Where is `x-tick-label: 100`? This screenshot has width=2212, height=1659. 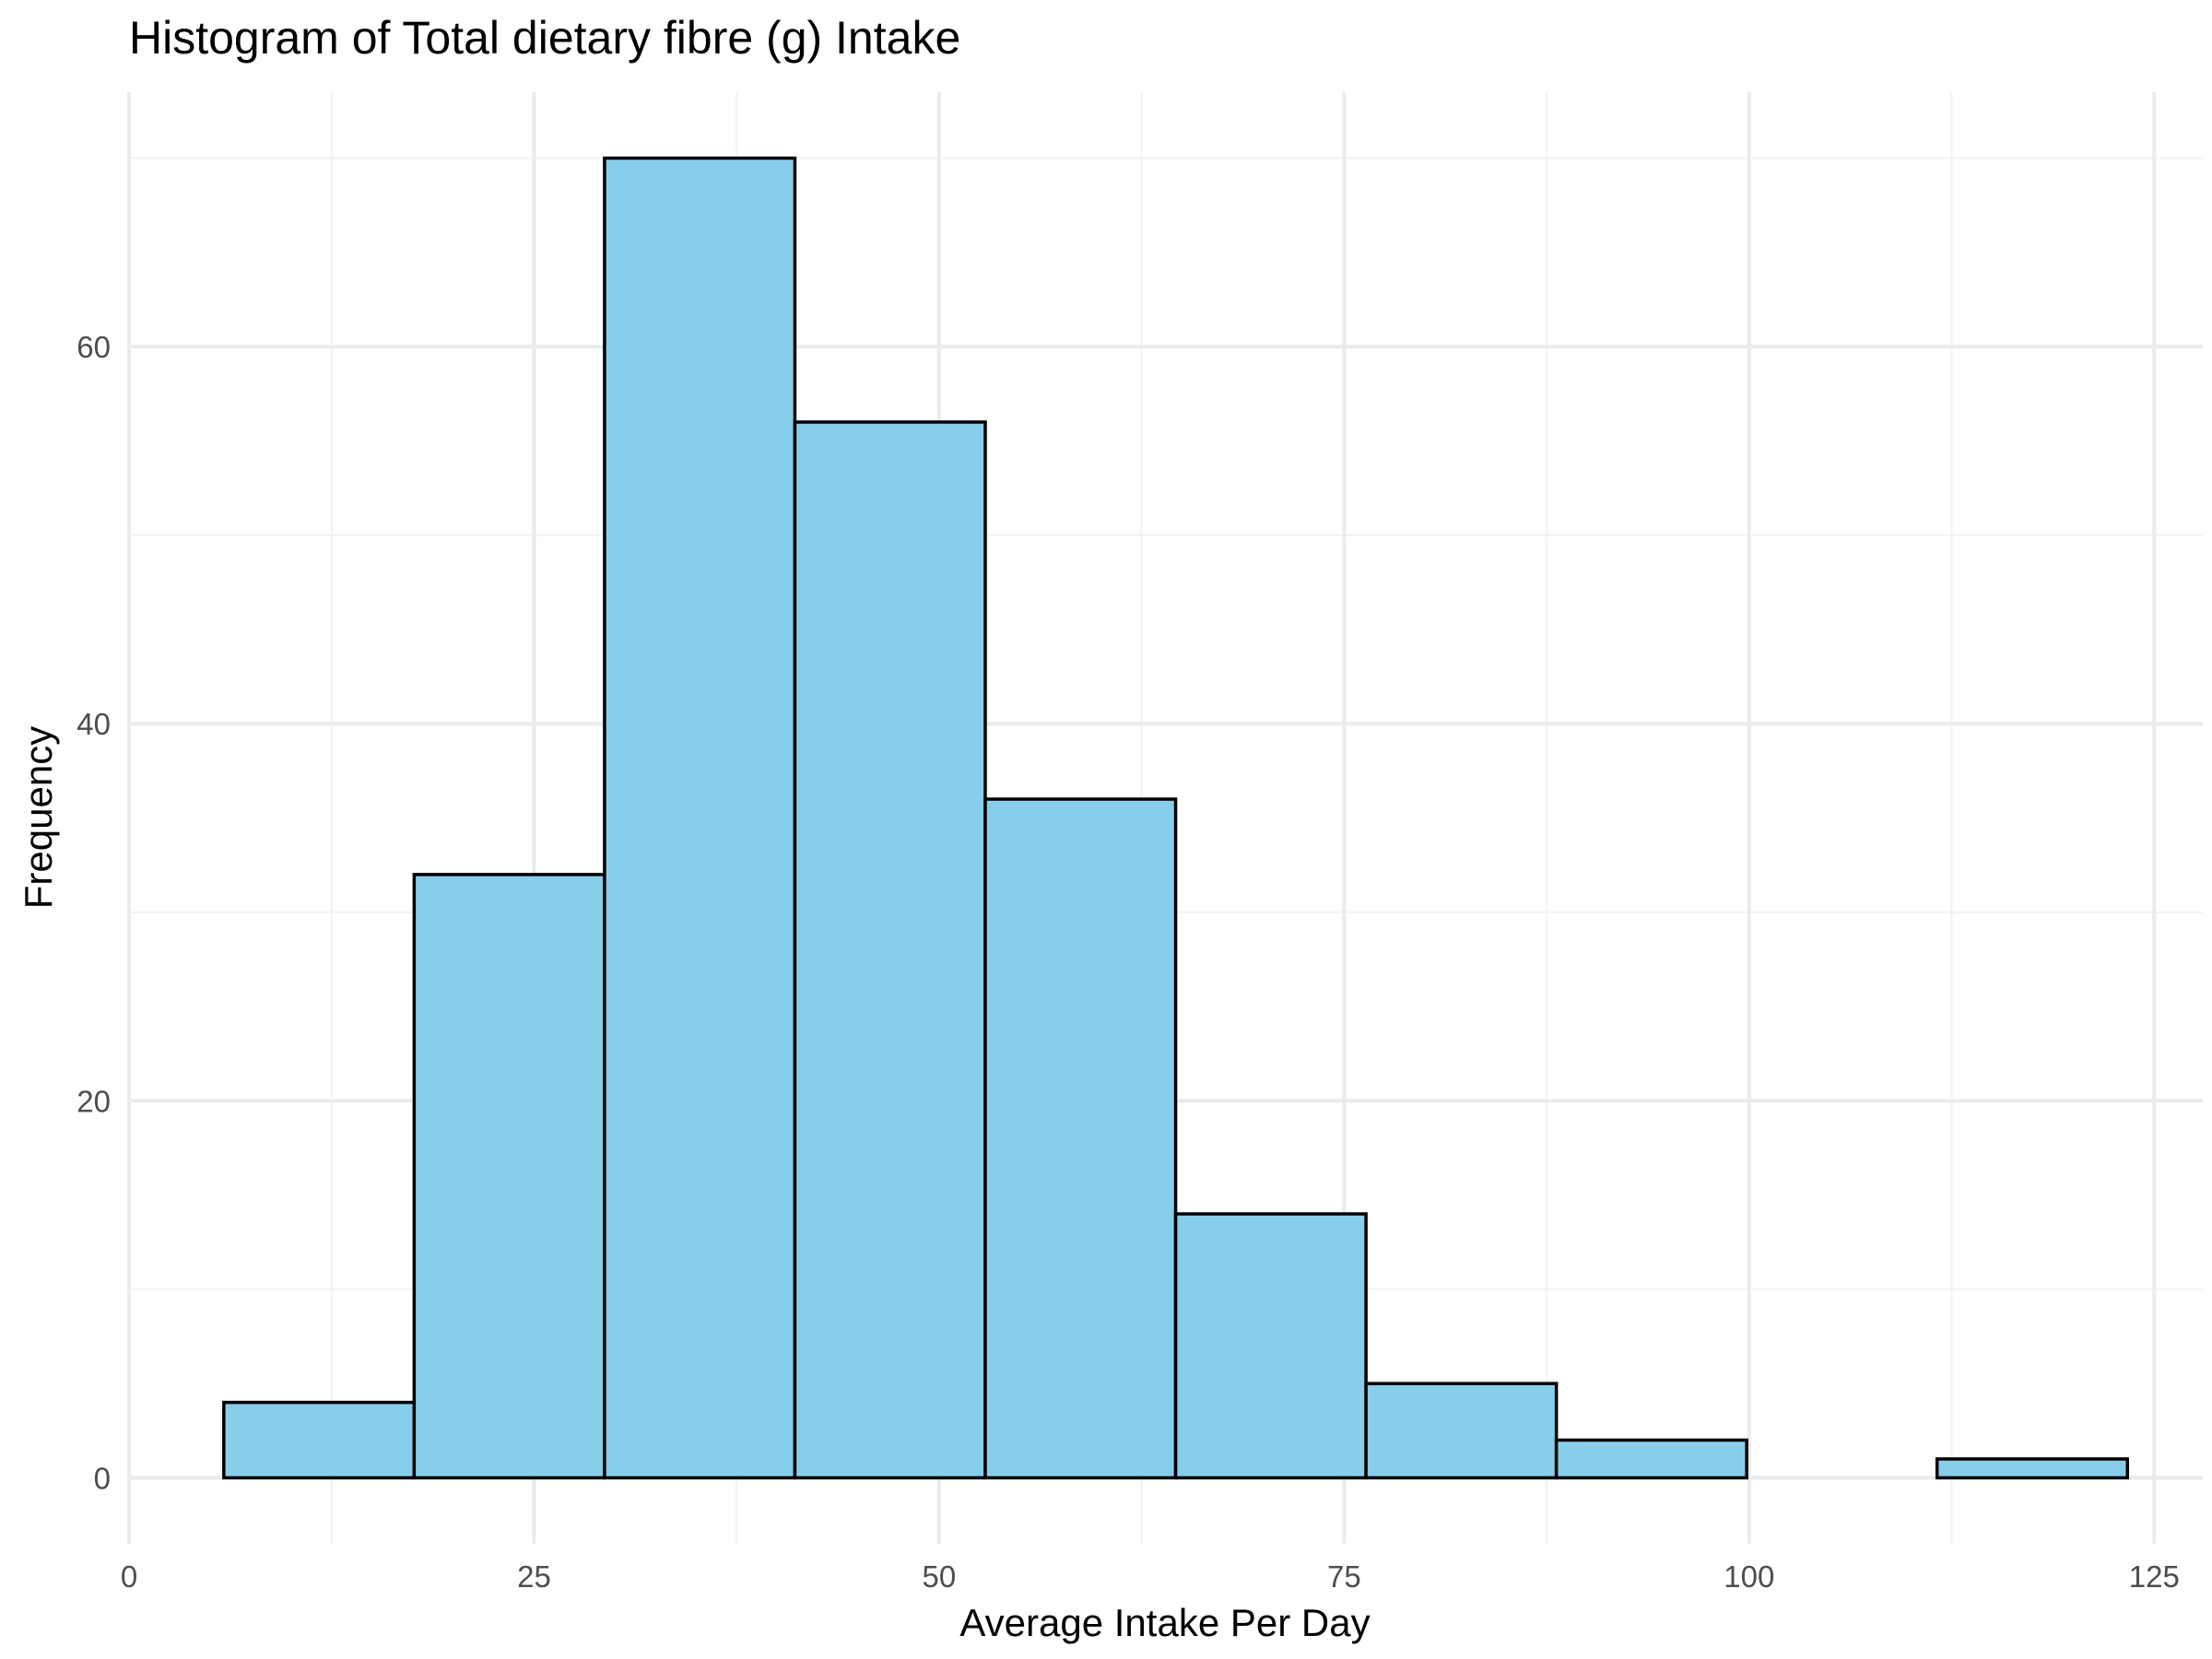
x-tick-label: 100 is located at coordinates (1749, 1576).